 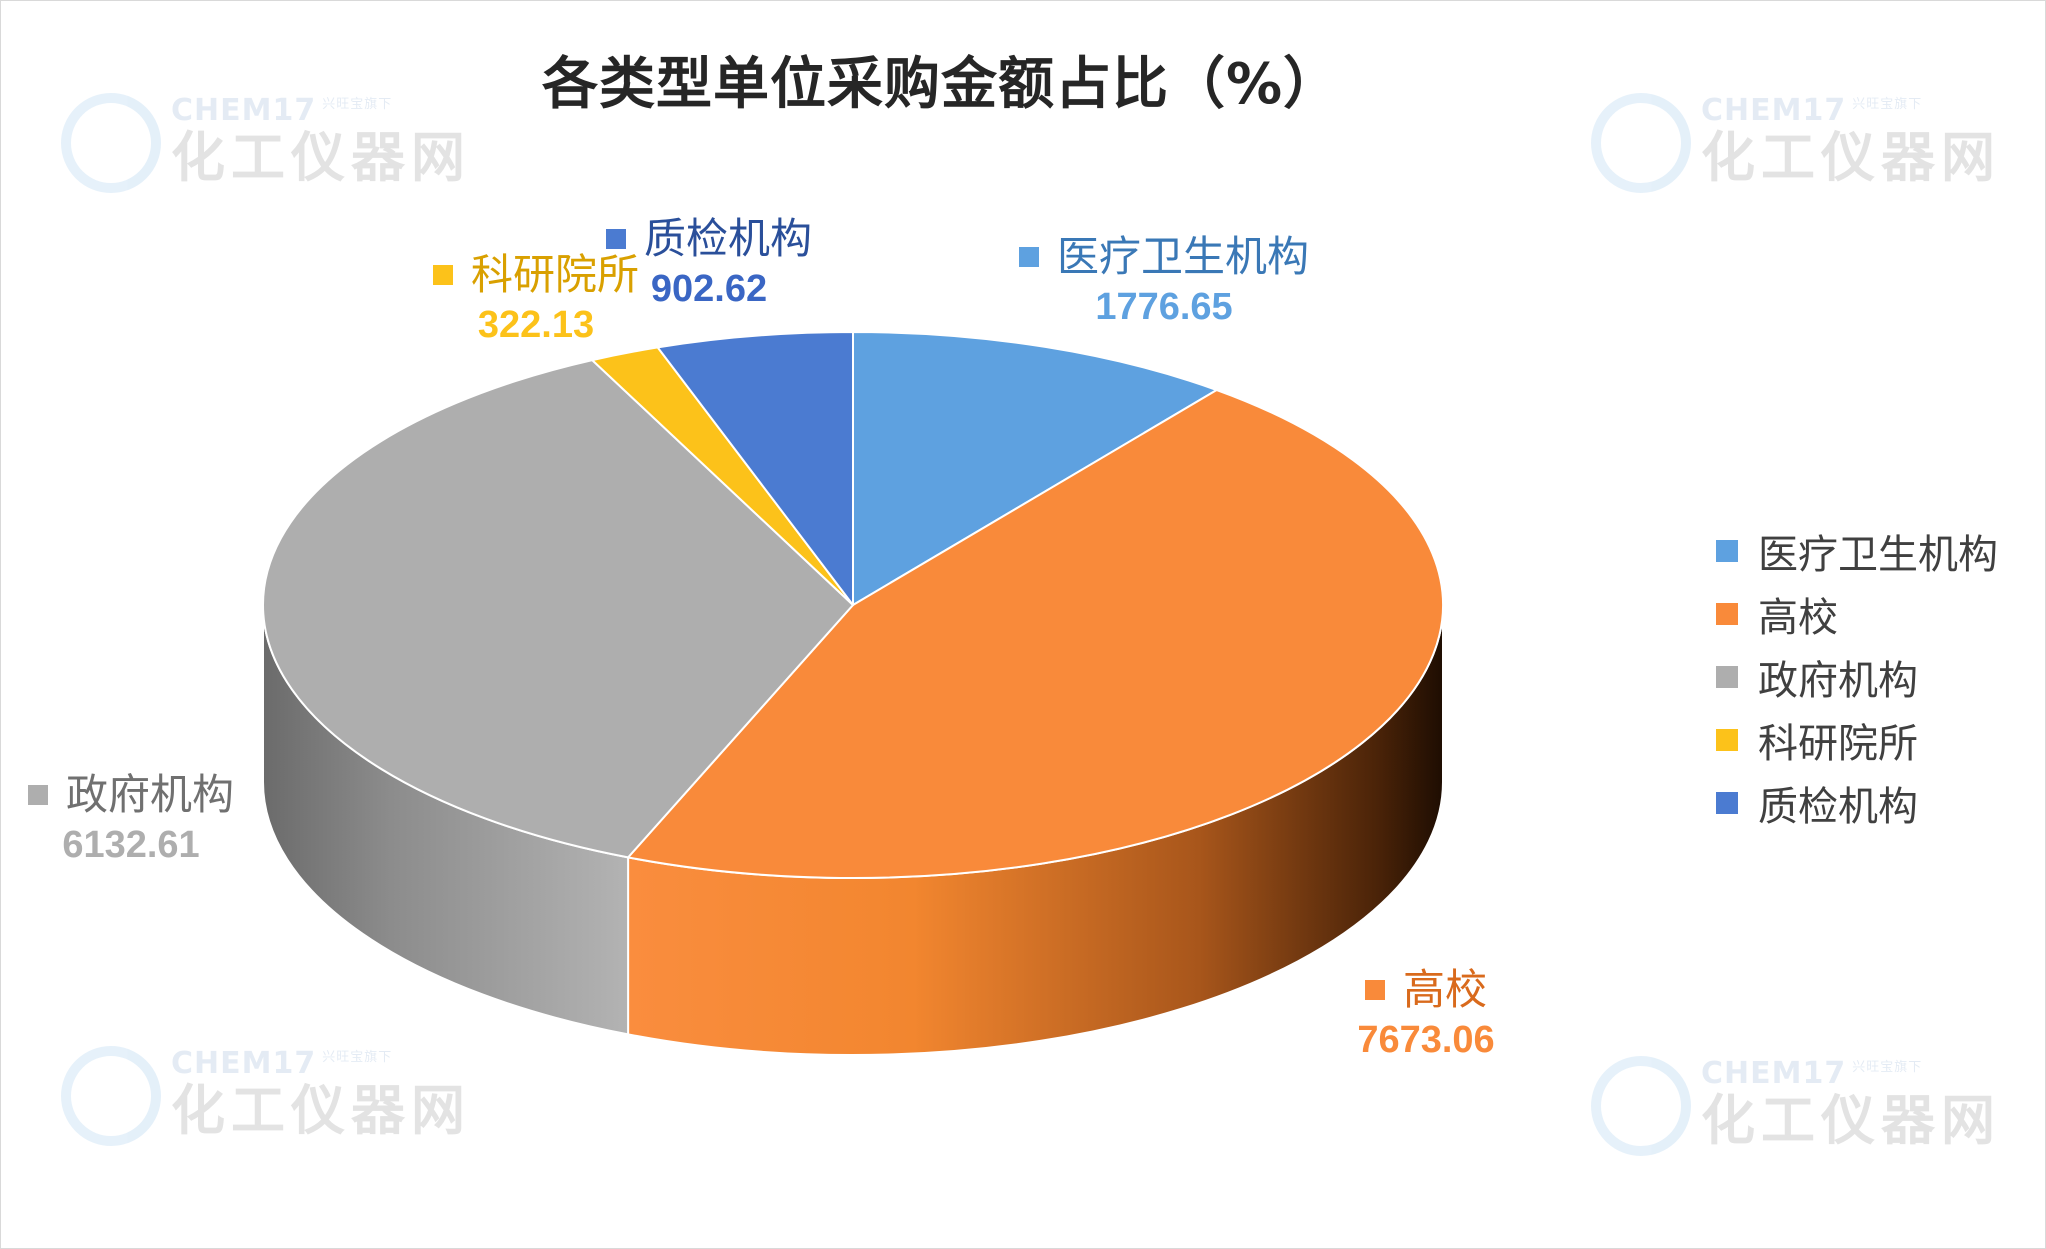 I want to click on chart-title: 各类型单位采购金额占比（%）, so click(x=941, y=84).